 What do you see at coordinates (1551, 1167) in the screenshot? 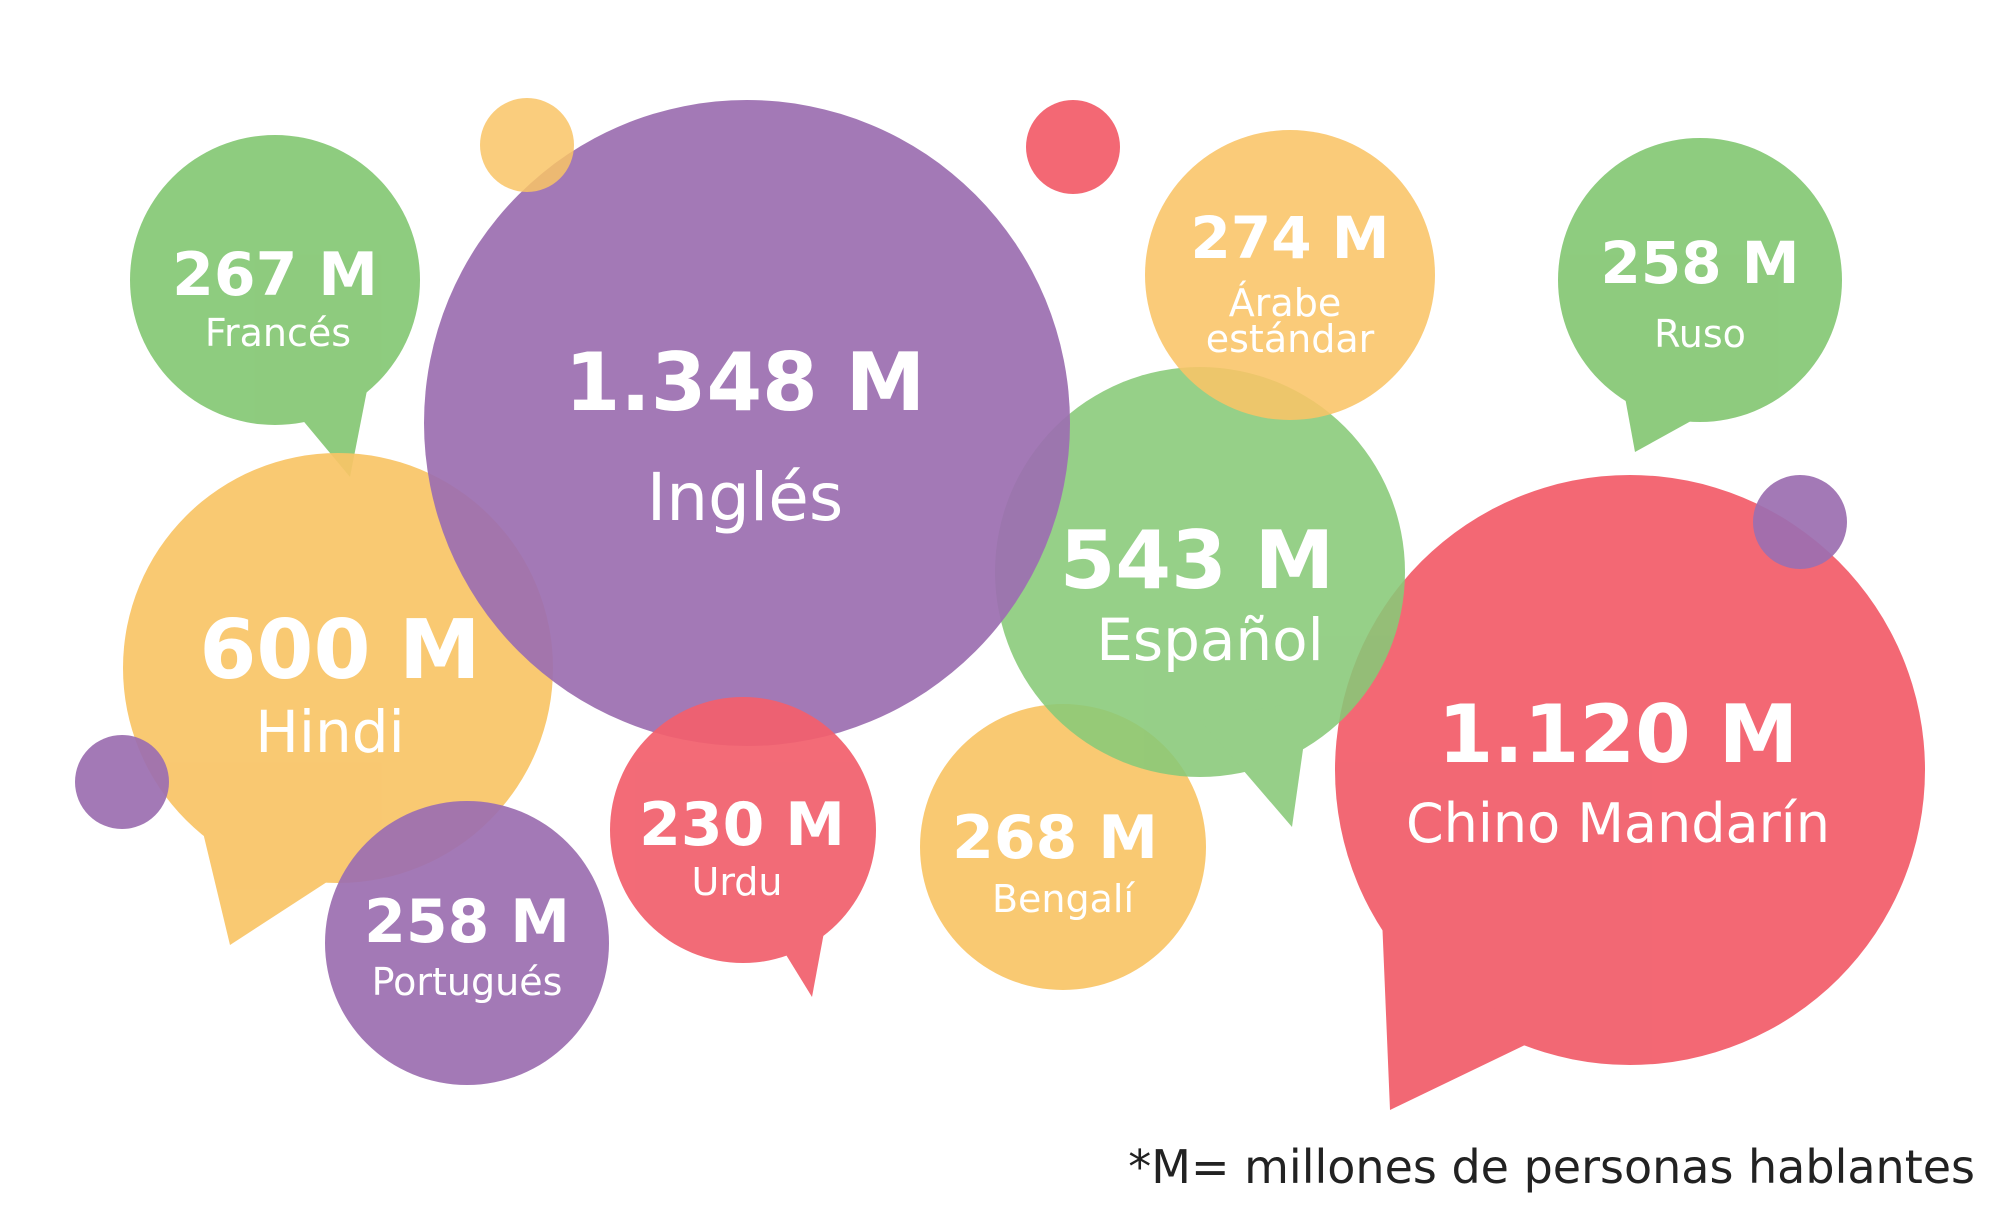
I see `footnote: *M= millones de personas hablantes` at bounding box center [1551, 1167].